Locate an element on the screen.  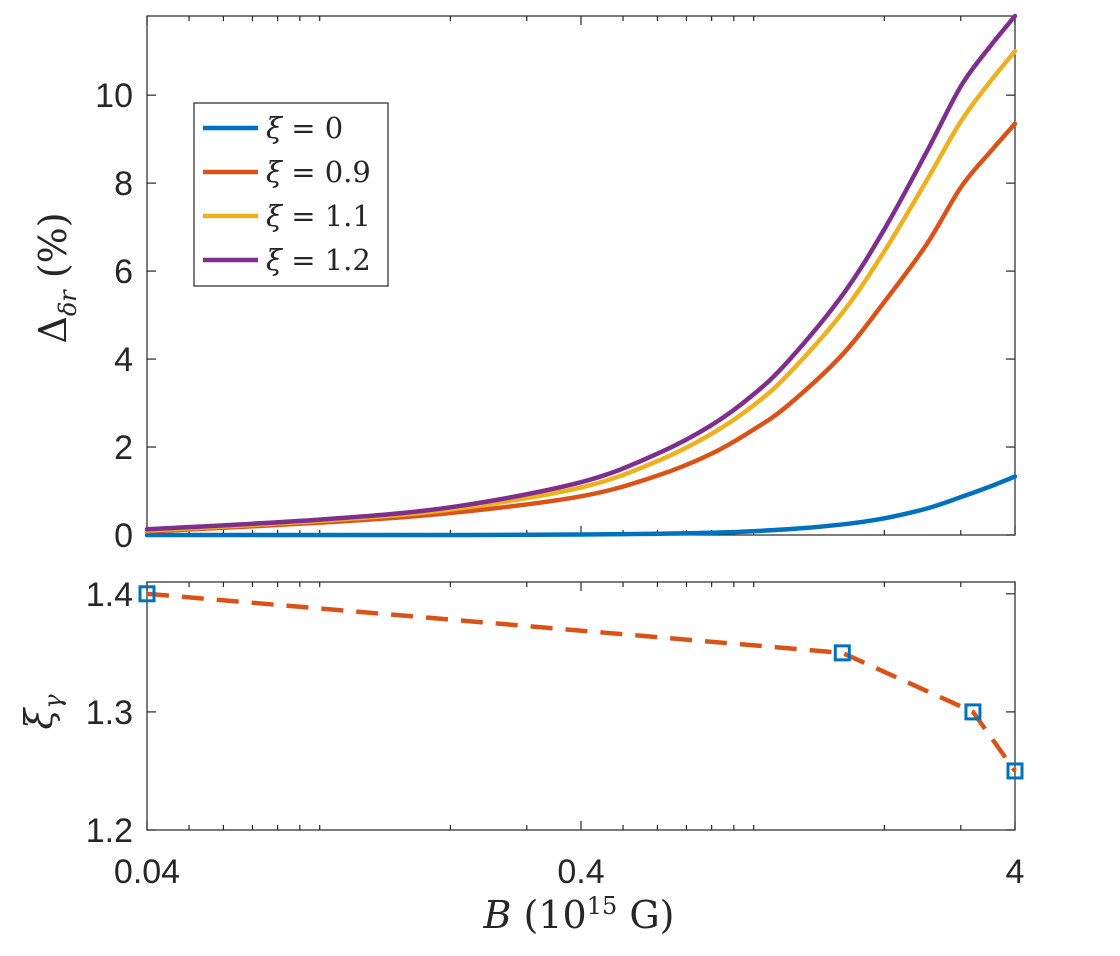
legend-label-0: ξ = 0 is located at coordinates (304, 128).